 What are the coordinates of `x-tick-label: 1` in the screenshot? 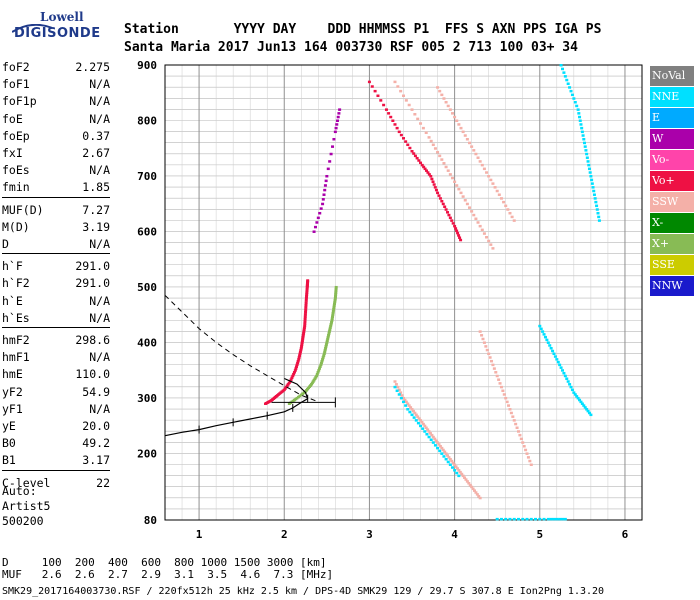 It's located at (199, 534).